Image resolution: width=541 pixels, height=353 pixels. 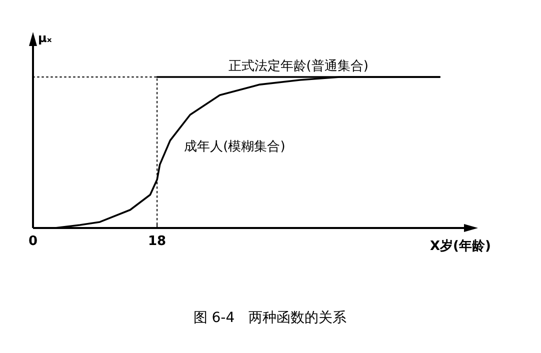 I want to click on y-axis-title: μₓ, so click(x=45, y=38).